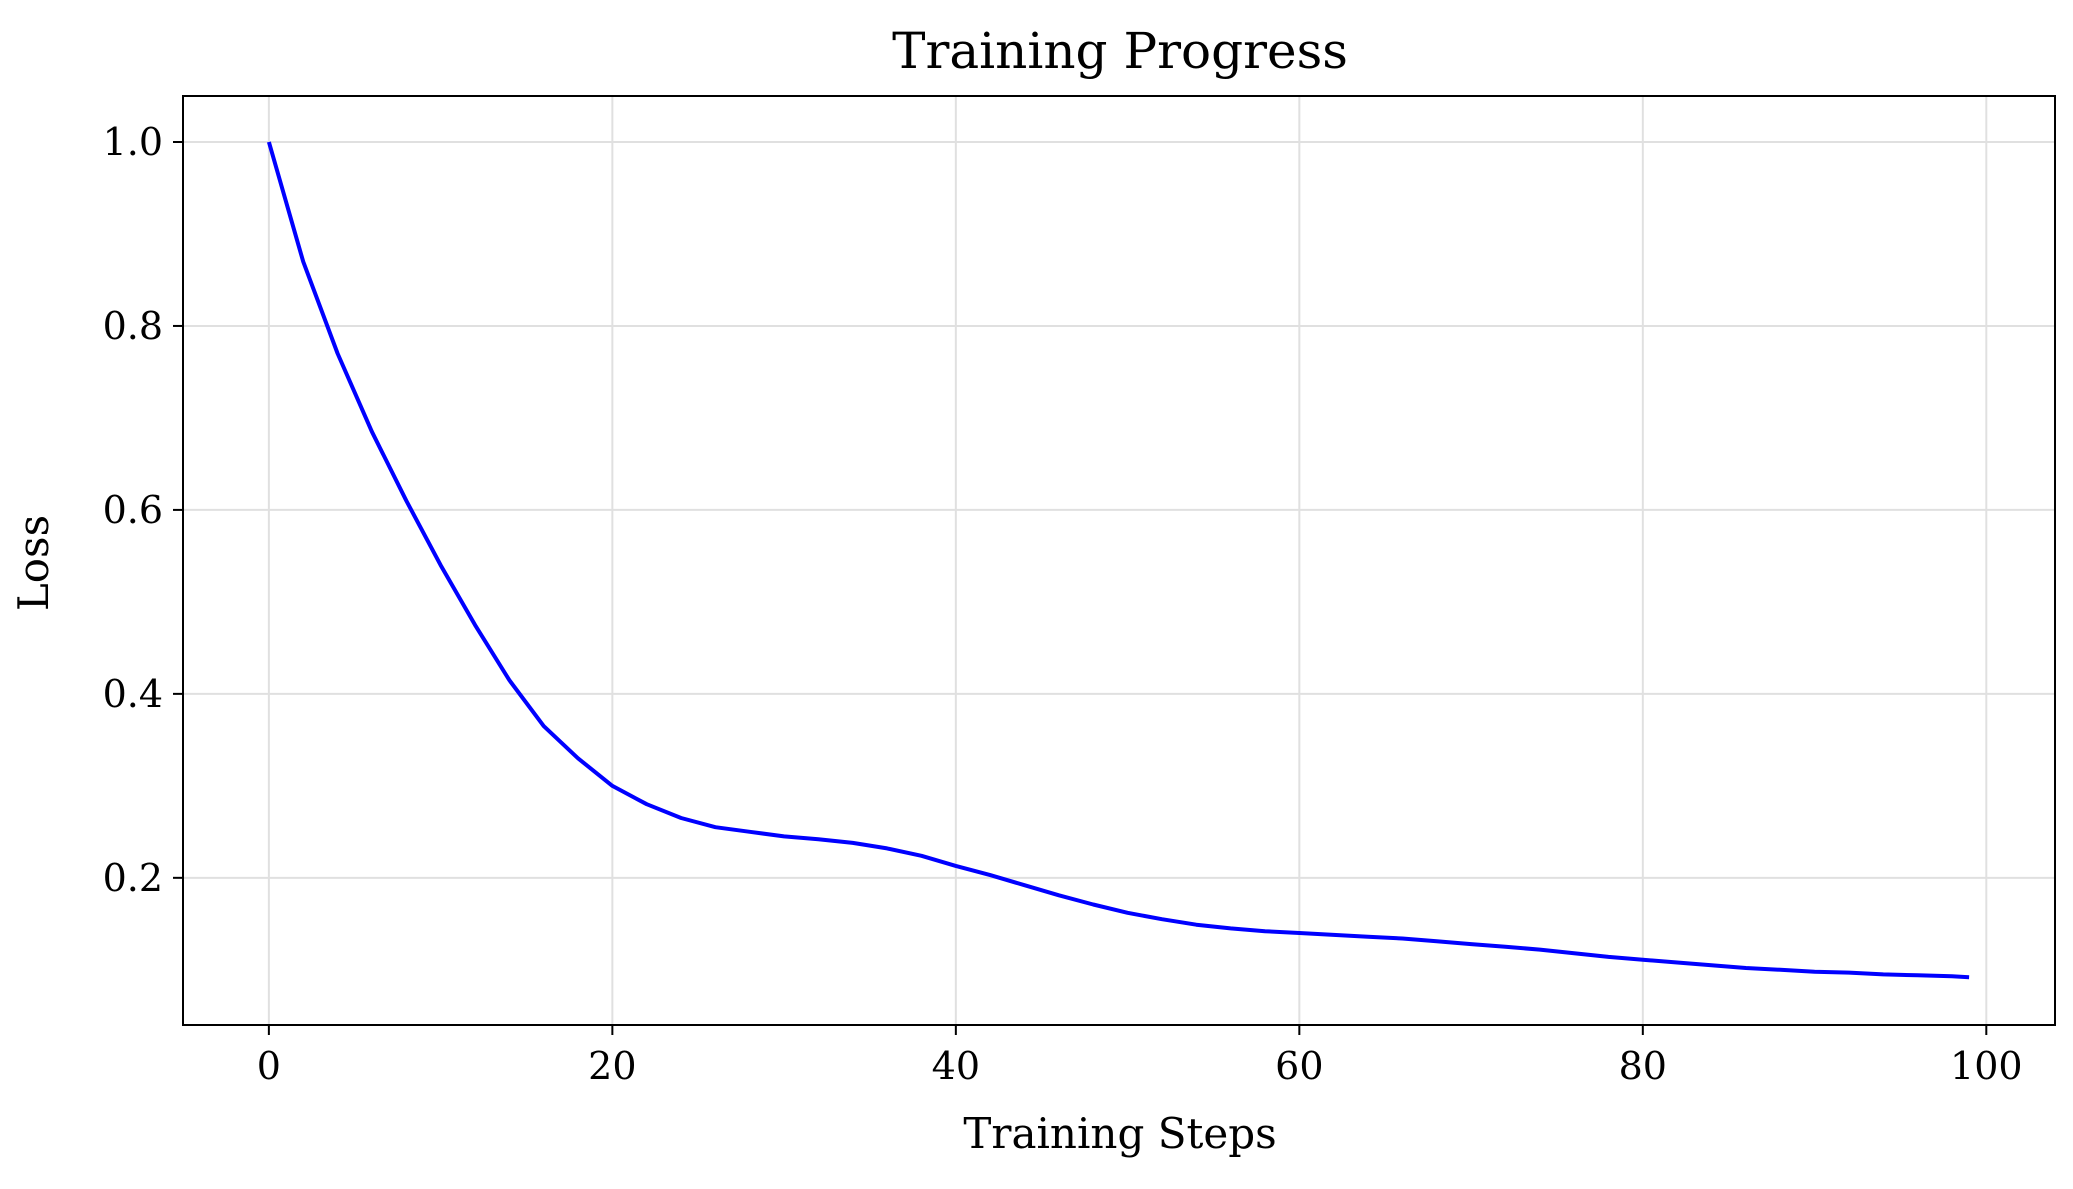  What do you see at coordinates (133, 326) in the screenshot?
I see `y-tick-label: 0.8` at bounding box center [133, 326].